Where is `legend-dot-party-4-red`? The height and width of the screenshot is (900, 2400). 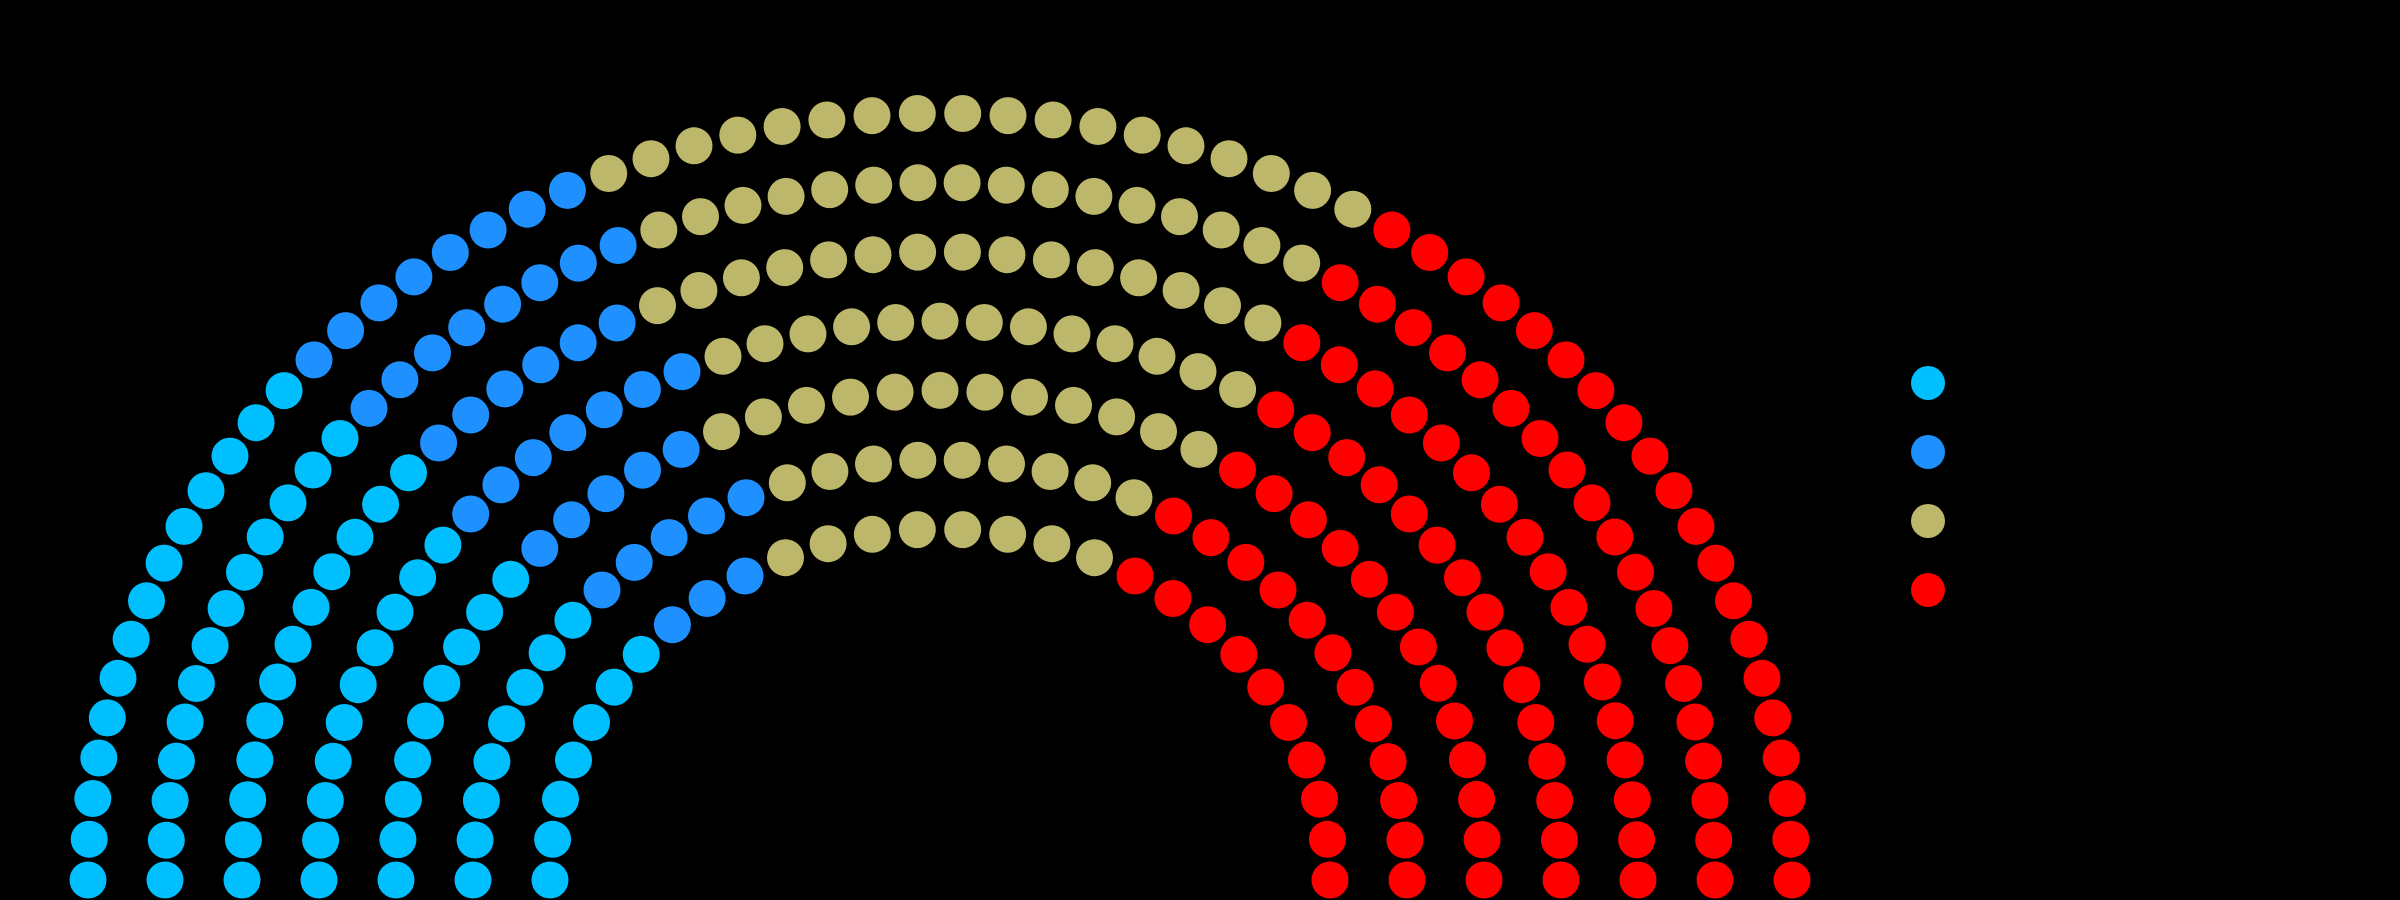
legend-dot-party-4-red is located at coordinates (1928, 590).